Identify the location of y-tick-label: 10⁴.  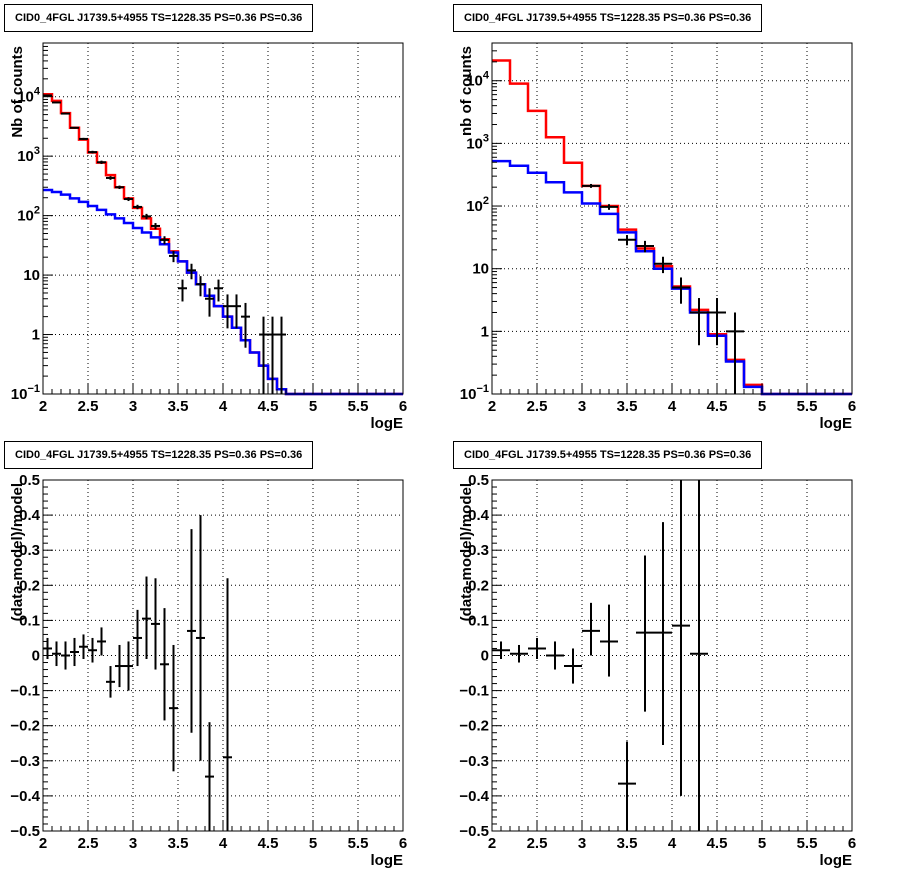
(29, 96).